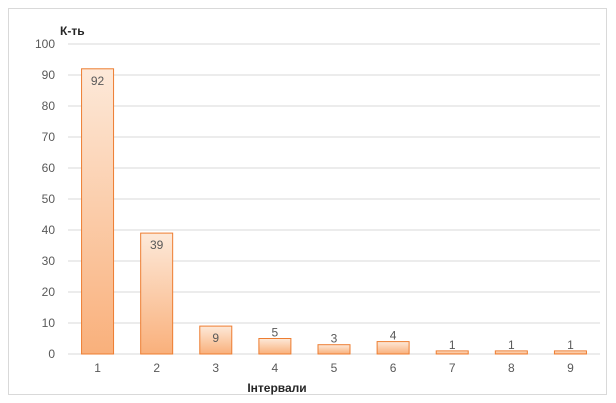  I want to click on y-tick-label: 30, so click(49, 261).